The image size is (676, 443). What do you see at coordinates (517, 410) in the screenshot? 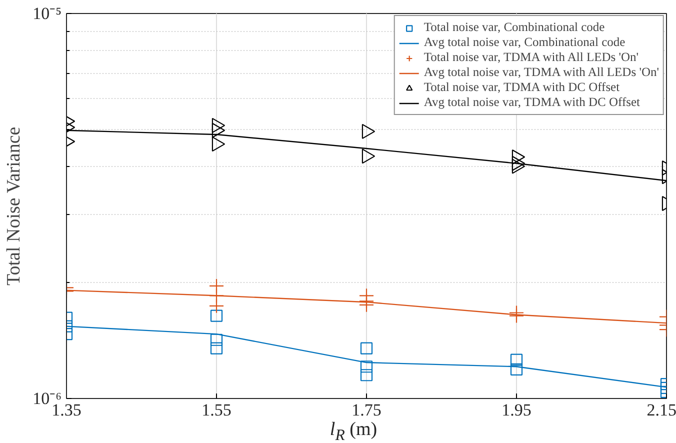
I see `x-tick-label: 1.95` at bounding box center [517, 410].